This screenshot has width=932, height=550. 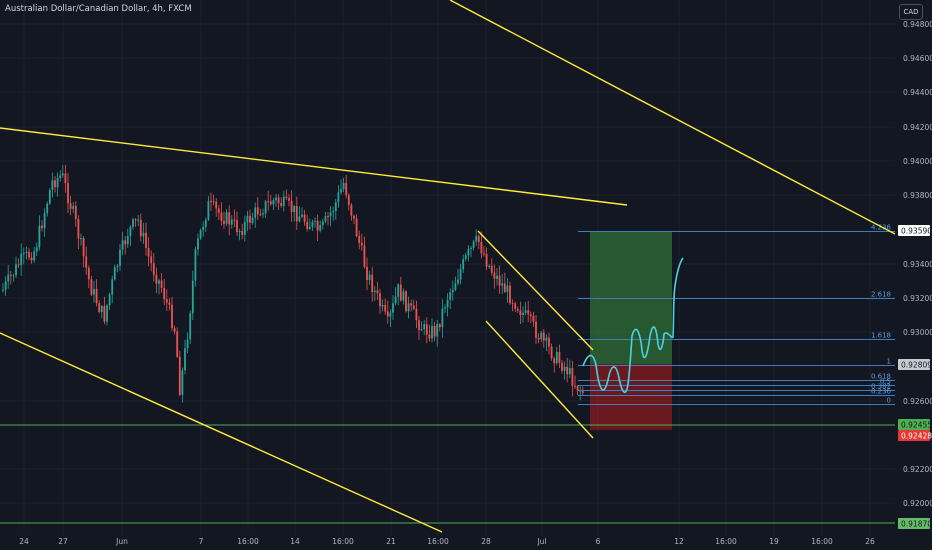 I want to click on time-tick: 12, so click(x=679, y=541).